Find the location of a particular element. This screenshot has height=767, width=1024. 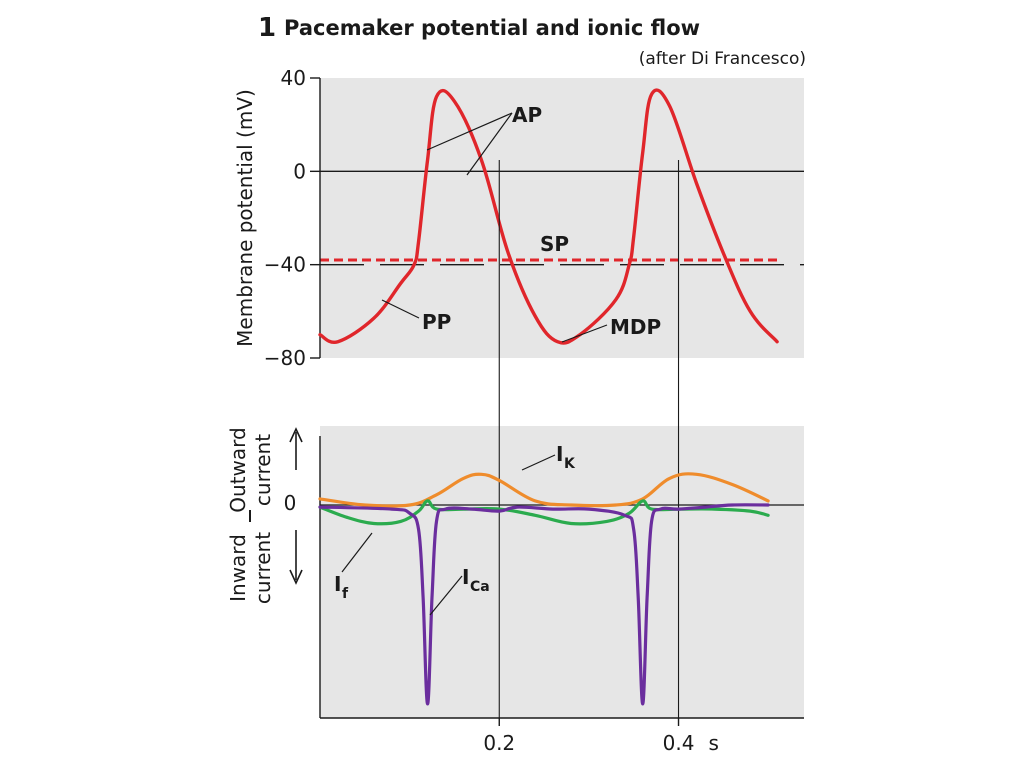

ica-leader is located at coordinates (446, 595).